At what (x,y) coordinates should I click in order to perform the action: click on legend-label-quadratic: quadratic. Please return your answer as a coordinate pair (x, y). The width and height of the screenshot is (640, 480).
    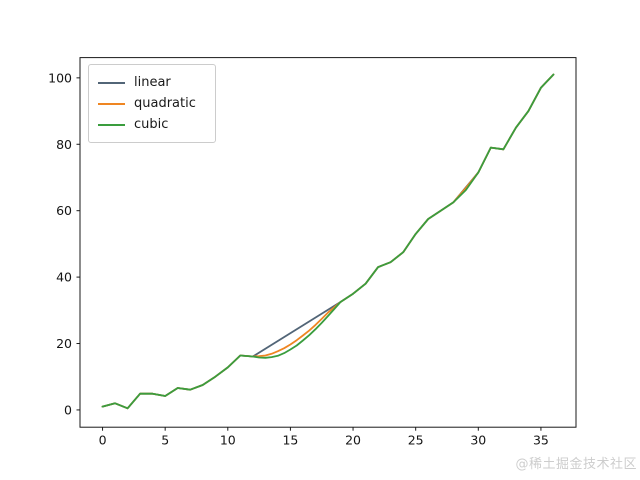
    Looking at the image, I should click on (165, 103).